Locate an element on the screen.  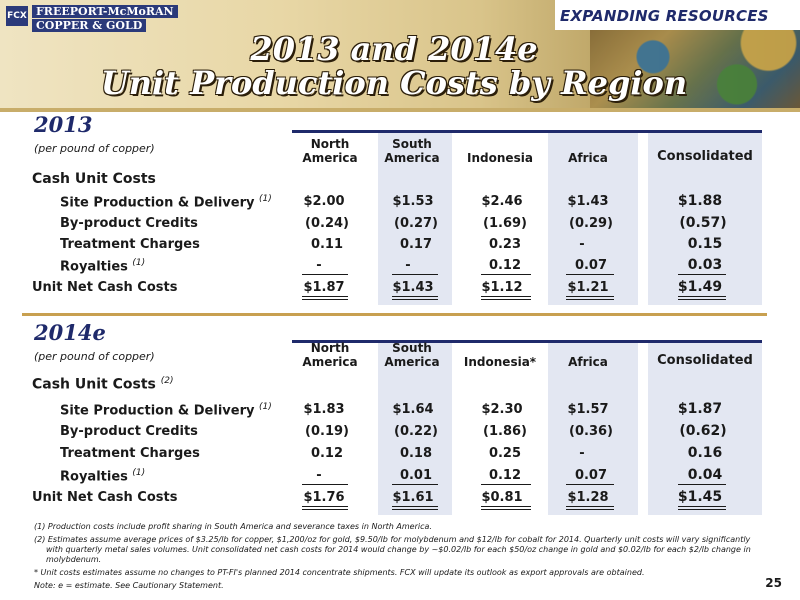
value-2014-royalties-north: - is located at coordinates (319, 475).